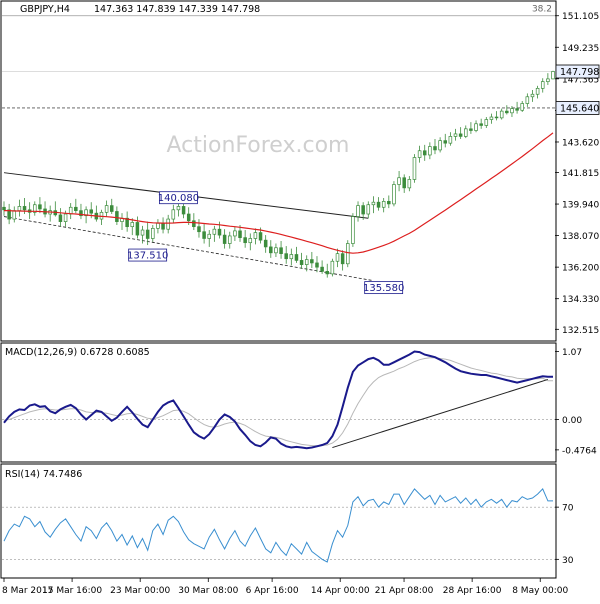 This screenshot has height=604, width=600. Describe the element at coordinates (579, 451) in the screenshot. I see `macd-tick-label: -0.4764` at that location.